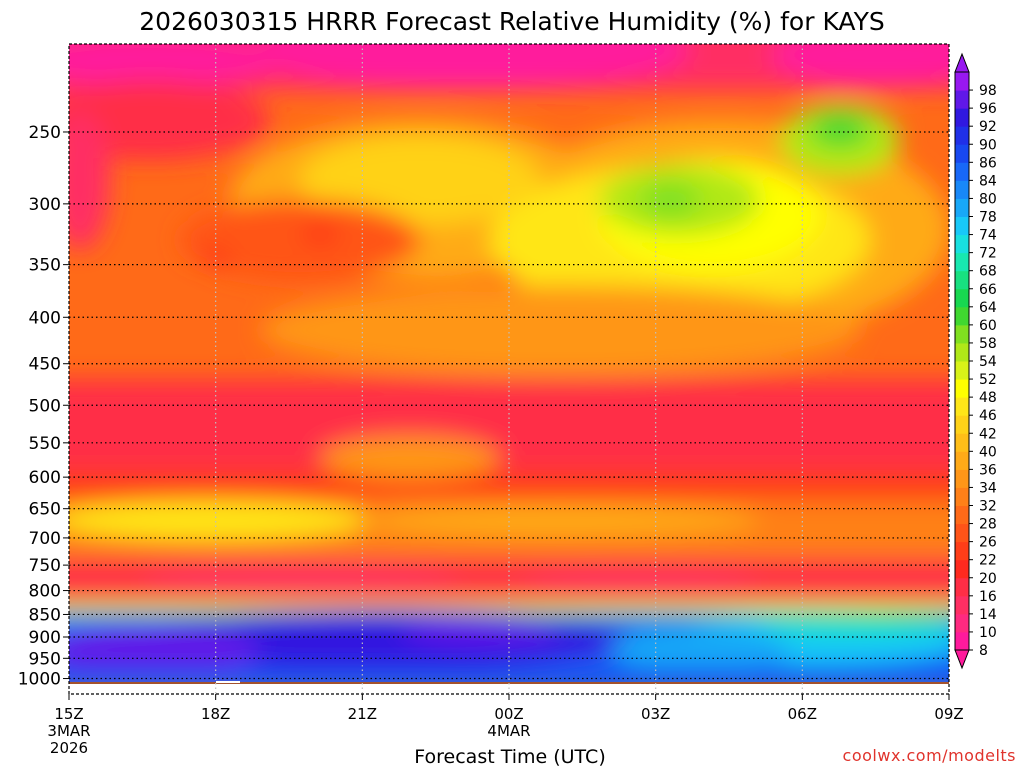 The height and width of the screenshot is (768, 1024). I want to click on x-axis-label: Forecast Time (UTC), so click(509, 757).